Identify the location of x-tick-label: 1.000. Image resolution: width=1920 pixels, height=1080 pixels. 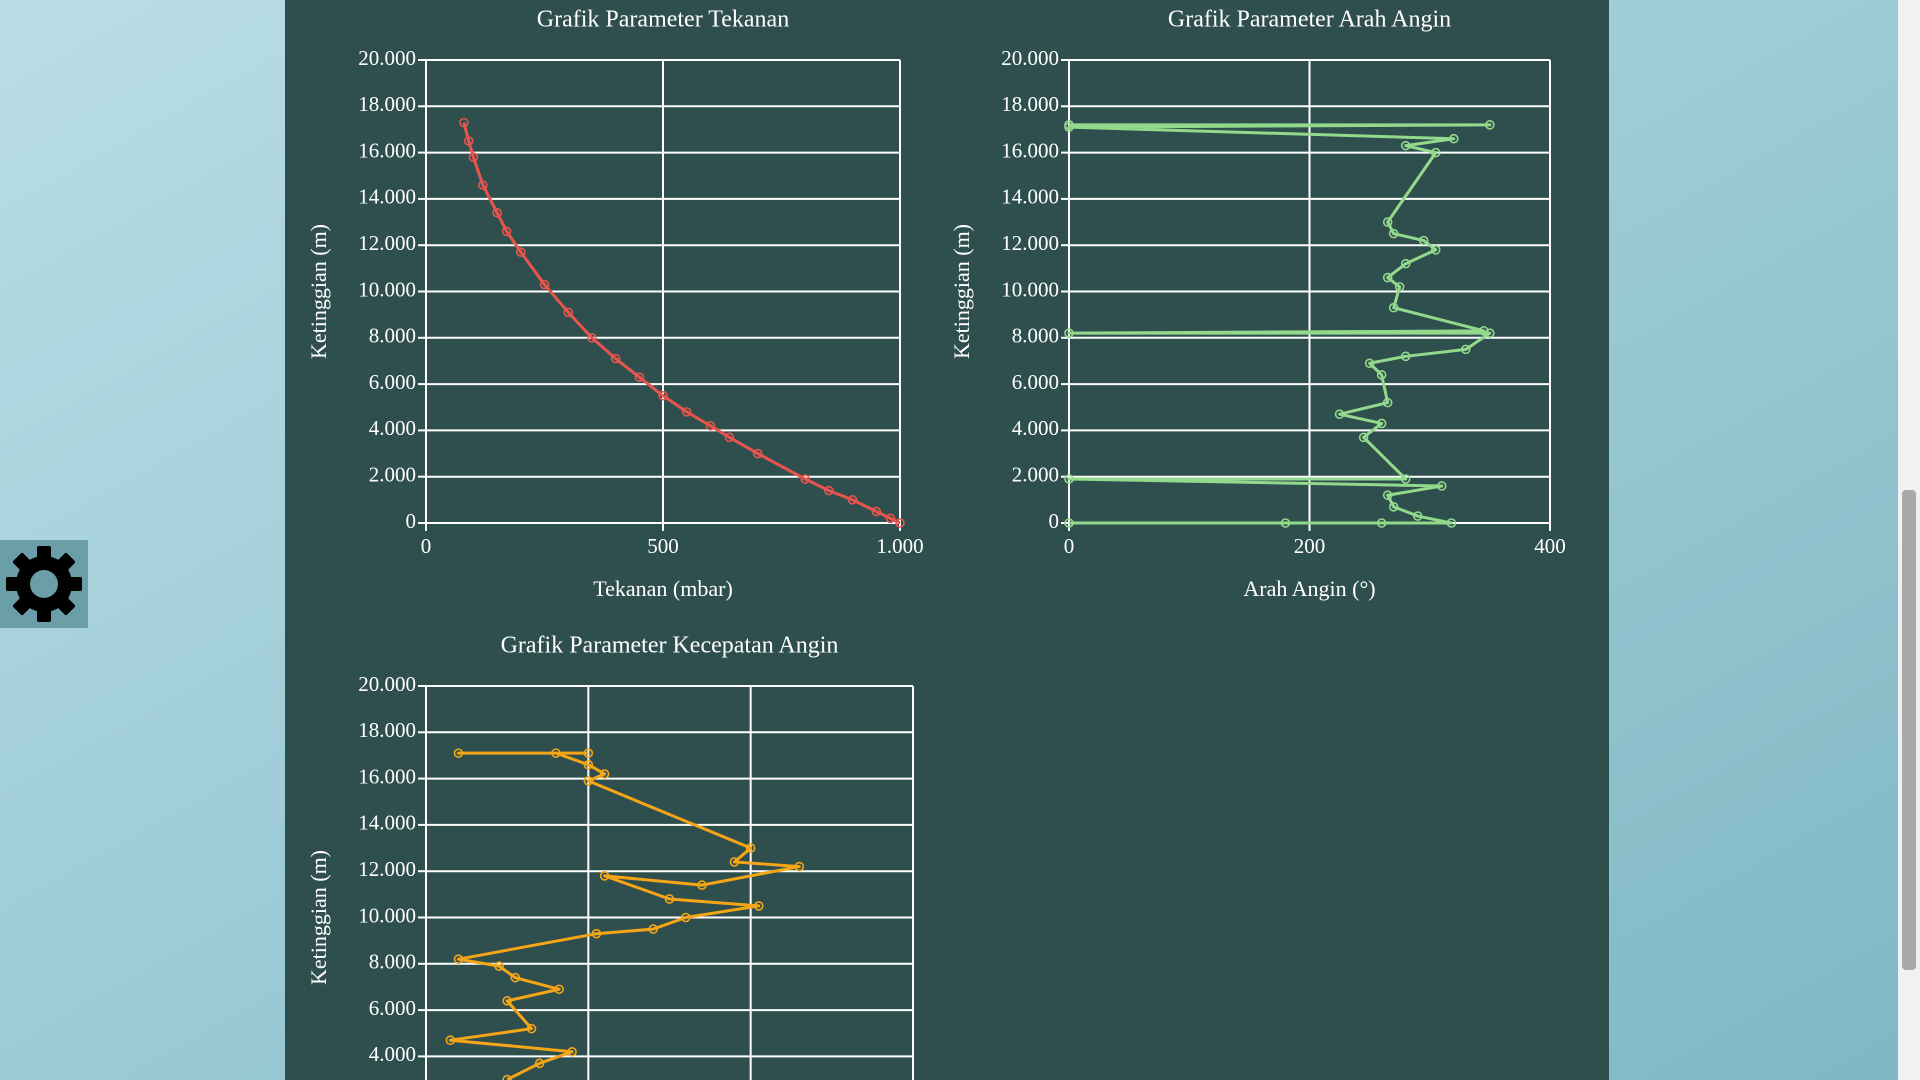
(899, 546).